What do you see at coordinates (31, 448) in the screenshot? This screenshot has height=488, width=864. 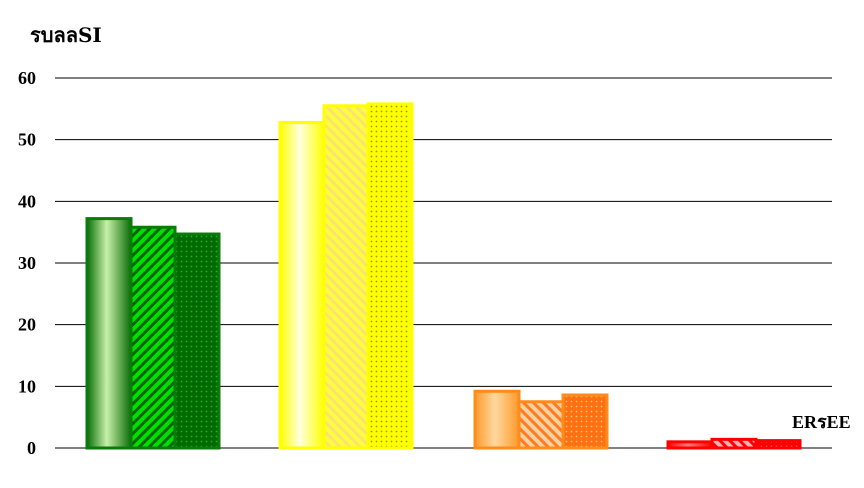 I see `y-tick-label: 0` at bounding box center [31, 448].